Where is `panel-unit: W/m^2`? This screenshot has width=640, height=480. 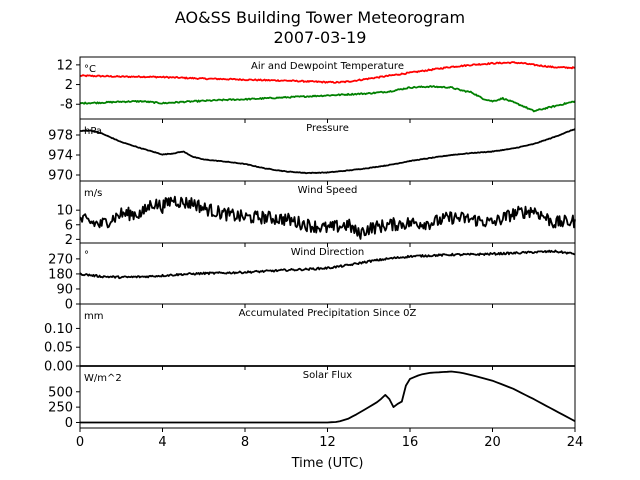 panel-unit: W/m^2 is located at coordinates (103, 378).